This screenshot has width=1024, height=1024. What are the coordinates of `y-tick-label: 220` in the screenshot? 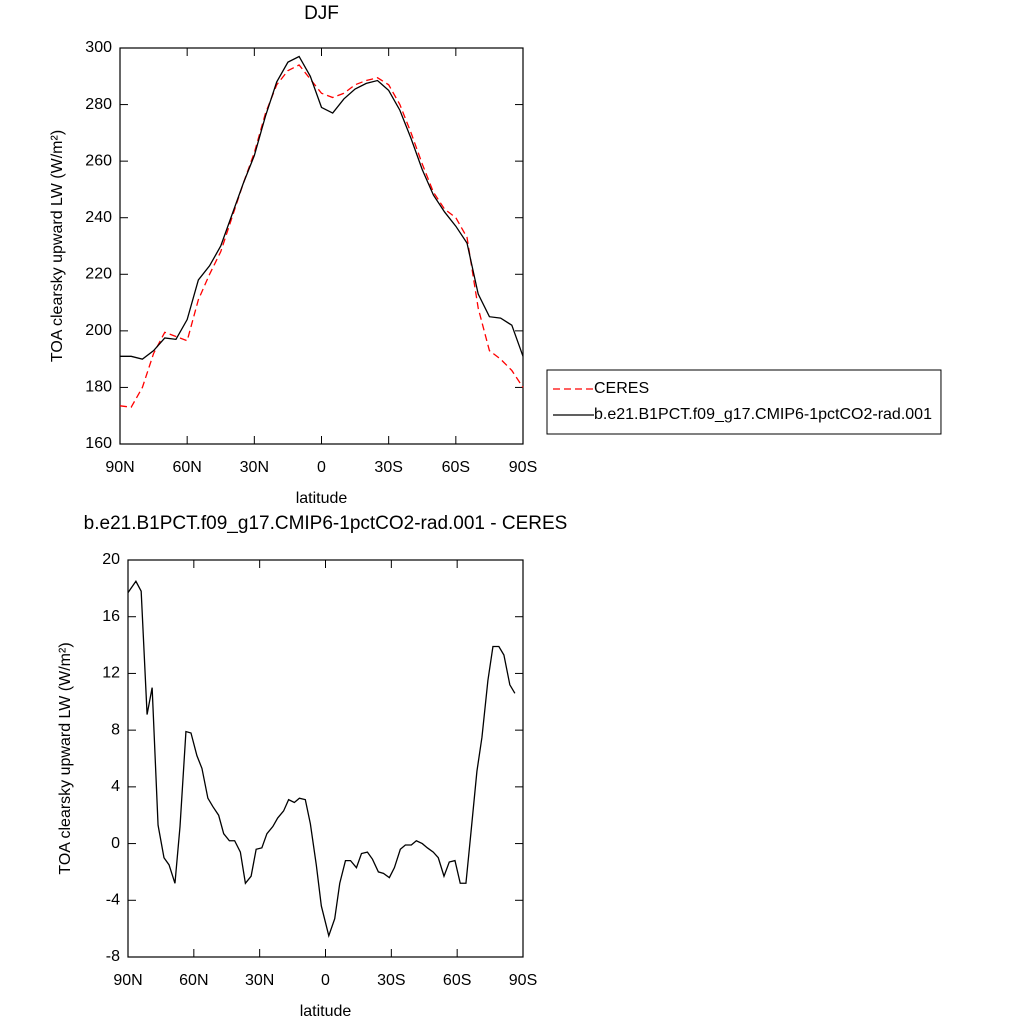 It's located at (98, 274).